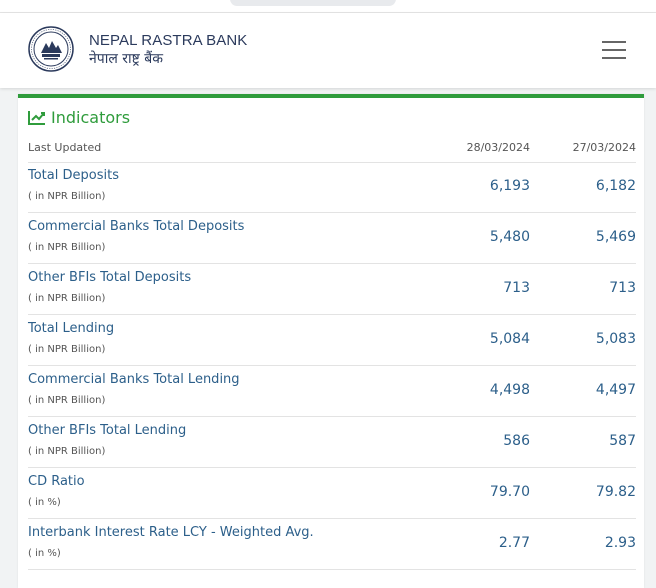 This screenshot has width=656, height=588. Describe the element at coordinates (110, 277) in the screenshot. I see `indicator-name: Other BFIs Total Deposits` at that location.